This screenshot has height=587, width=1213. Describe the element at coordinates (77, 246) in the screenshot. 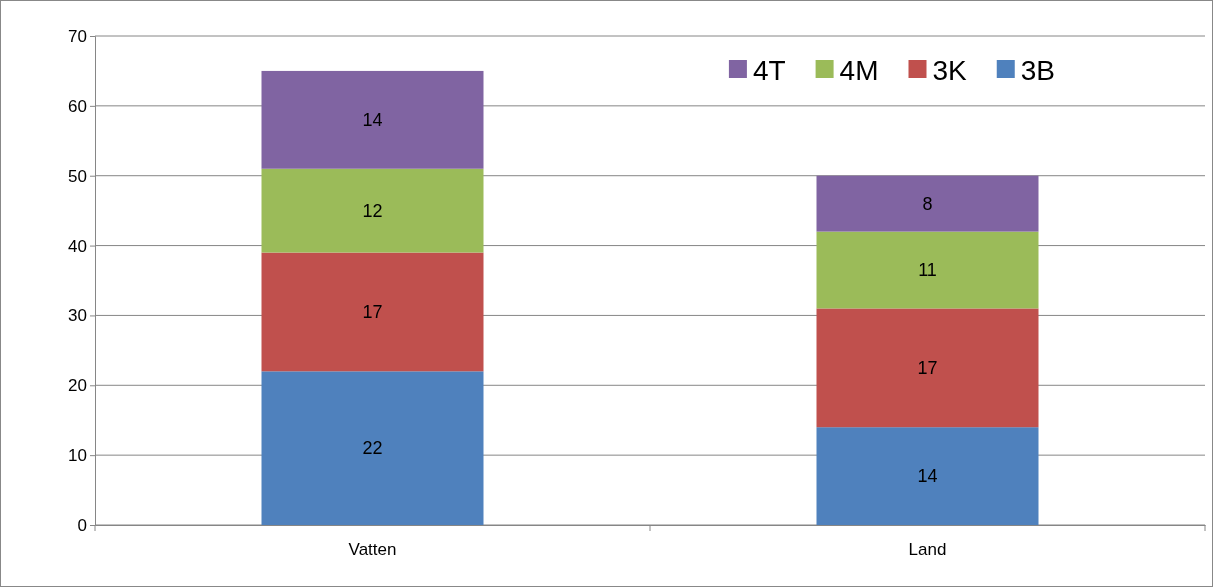

I see `y-tick-label: 40` at that location.